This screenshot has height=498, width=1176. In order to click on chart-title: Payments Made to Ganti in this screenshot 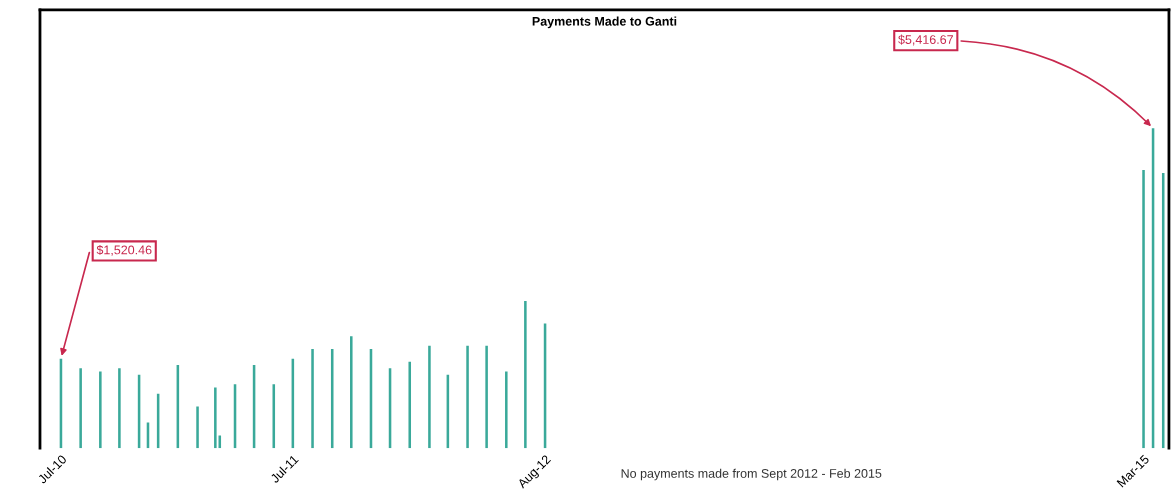, I will do `click(604, 22)`.